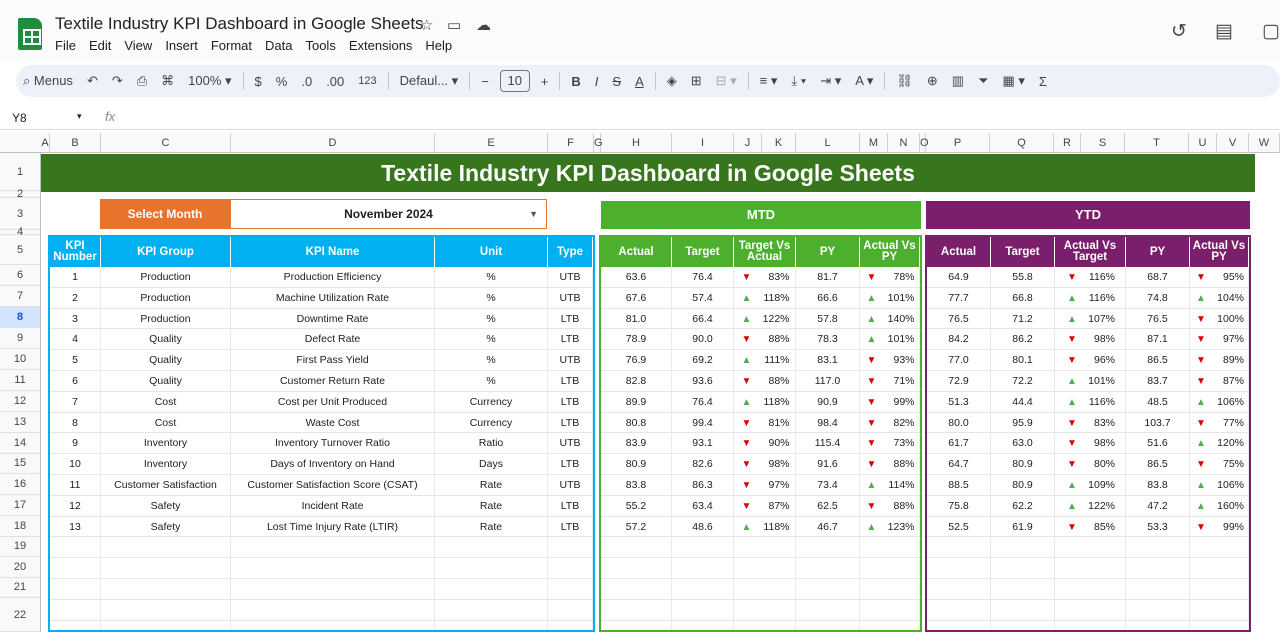  I want to click on table-cell: 63.6, so click(636, 277).